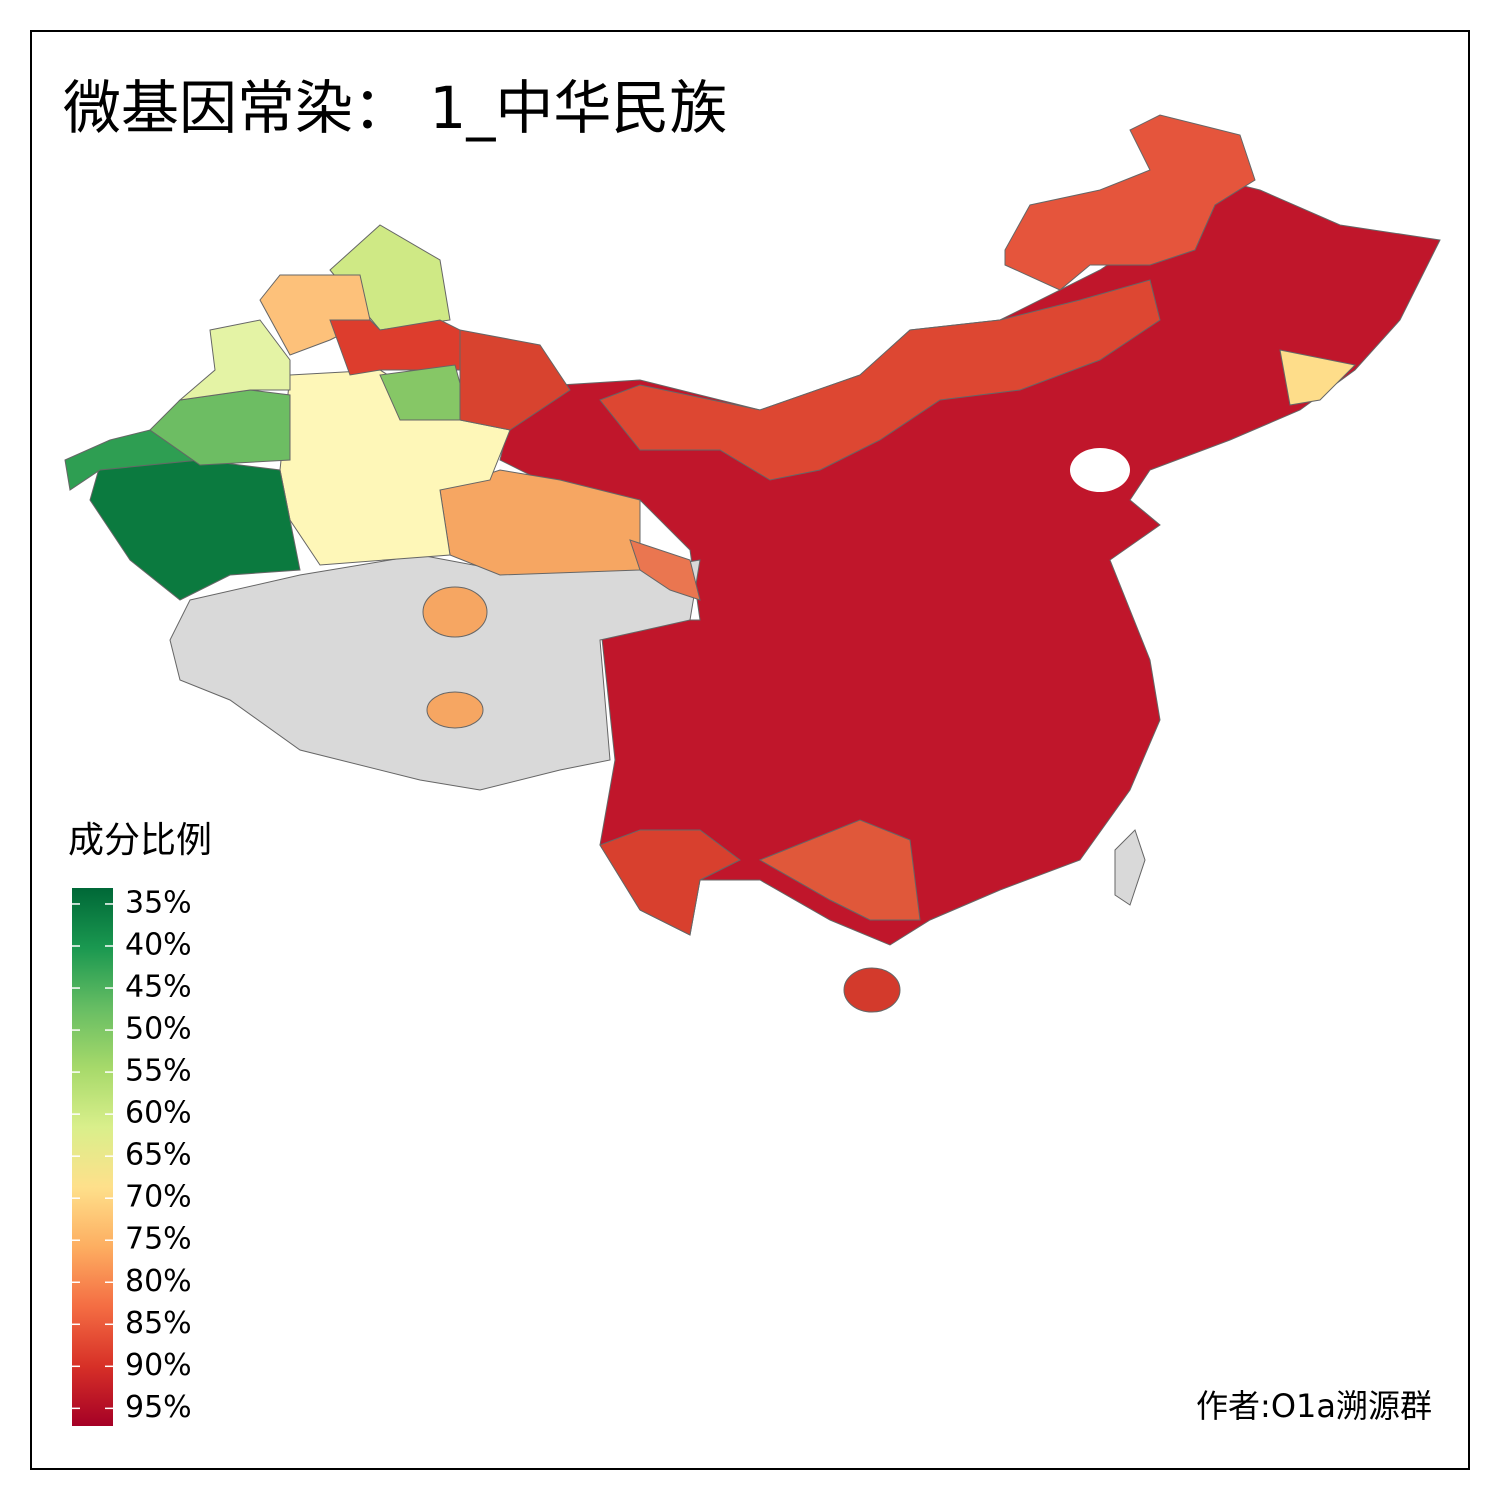 The image size is (1500, 1500). What do you see at coordinates (158, 1365) in the screenshot?
I see `legend-label: 90%` at bounding box center [158, 1365].